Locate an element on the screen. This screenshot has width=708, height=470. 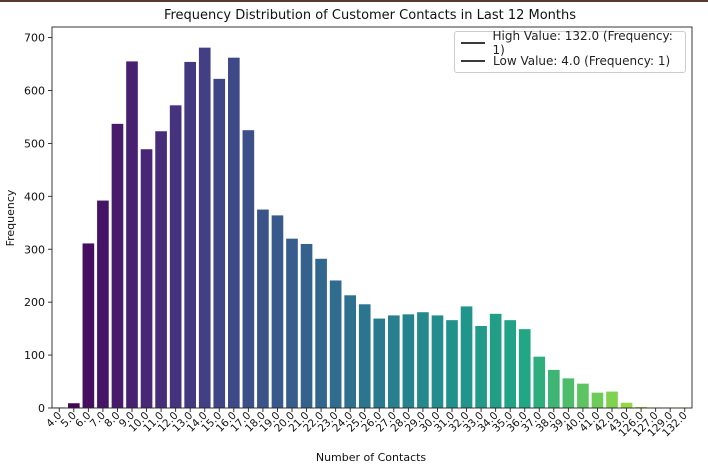
y-tick-label: 200 is located at coordinates (34, 302).